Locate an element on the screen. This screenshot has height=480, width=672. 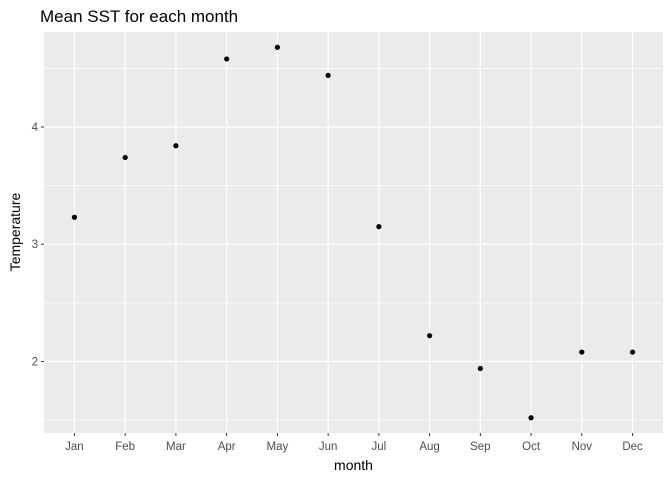
x-tick-label: Jan is located at coordinates (74, 447).